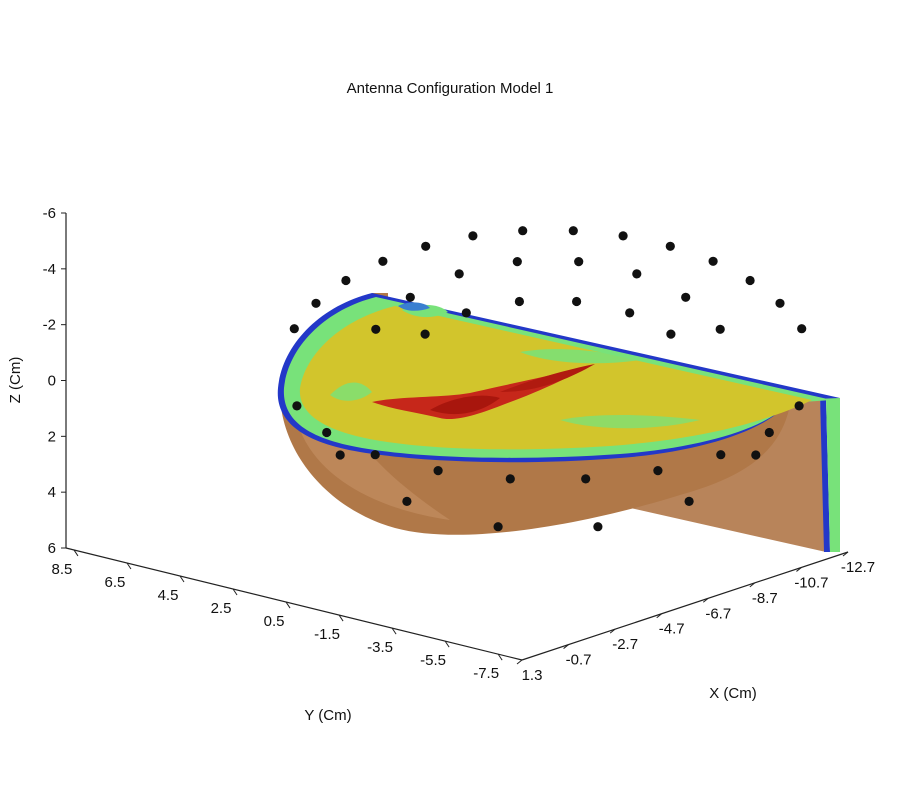  I want to click on y-axis-ticks: 8.5 6.5 4.5 2.5 0.5 -1.5 -3.5 -5.5 -7.5, so click(277, 615).